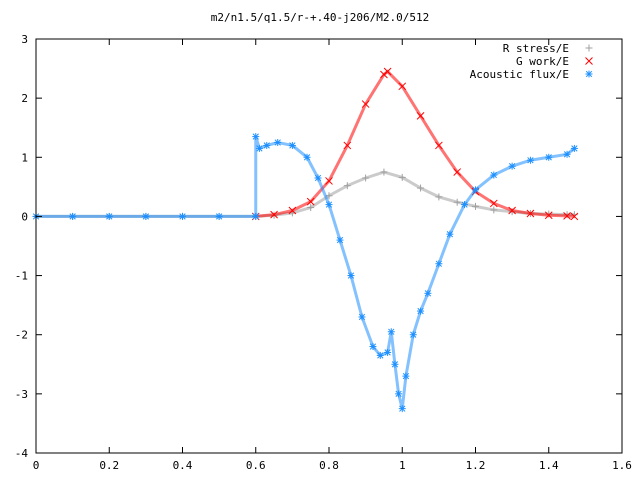  What do you see at coordinates (402, 465) in the screenshot?
I see `x-tick-label: 1` at bounding box center [402, 465].